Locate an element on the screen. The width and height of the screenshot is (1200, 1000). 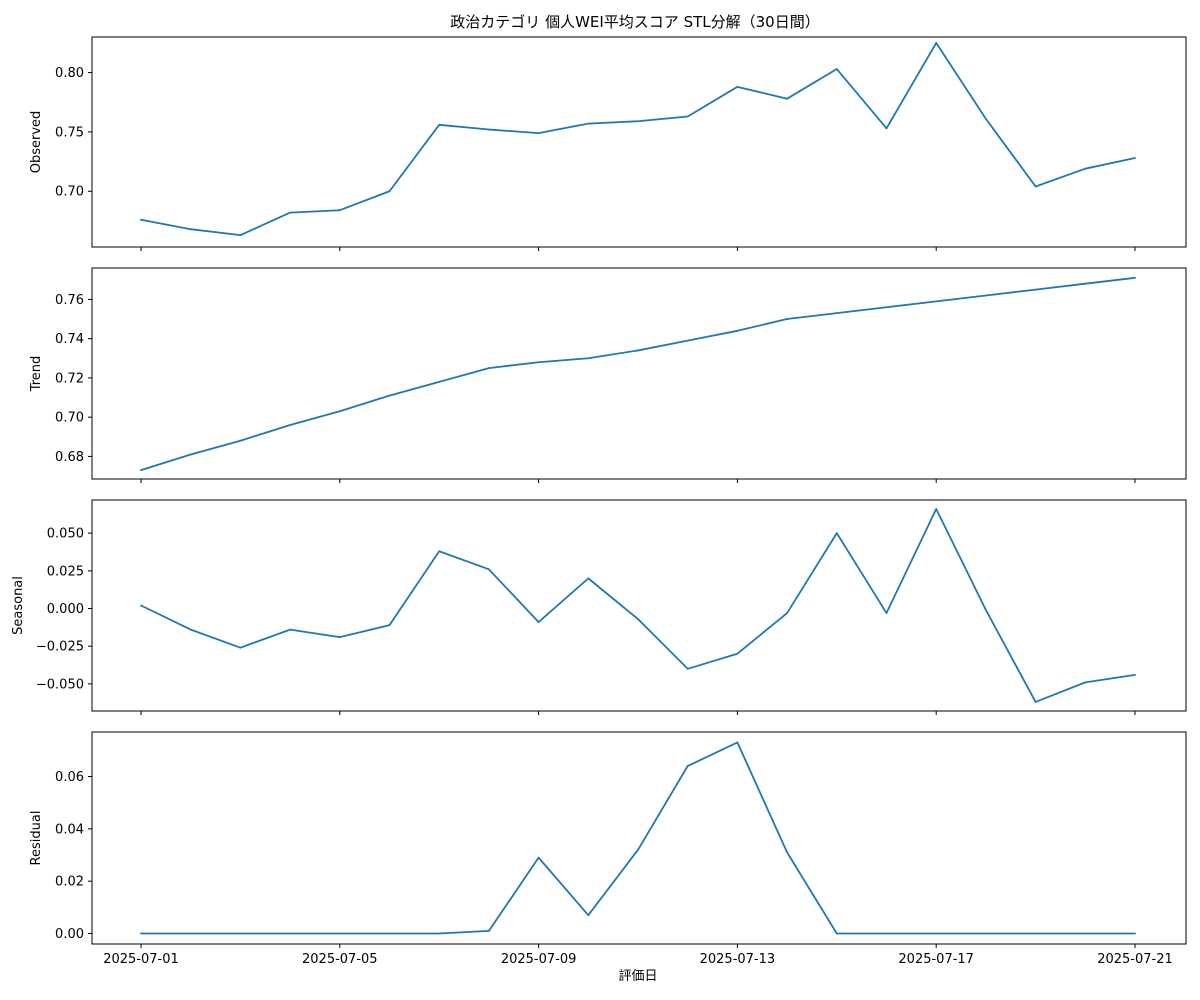
y-axis-label-observed: Observed is located at coordinates (36, 142).